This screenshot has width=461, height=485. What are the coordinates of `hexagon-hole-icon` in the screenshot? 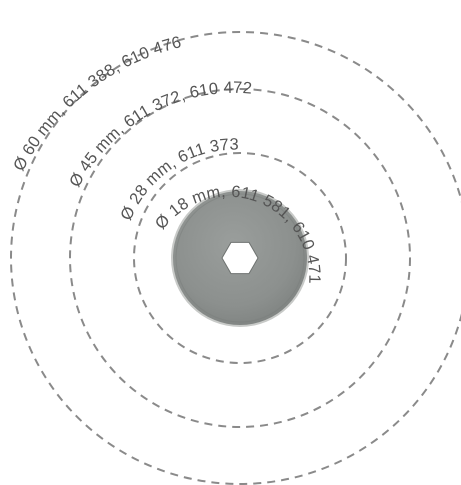 It's located at (240, 258).